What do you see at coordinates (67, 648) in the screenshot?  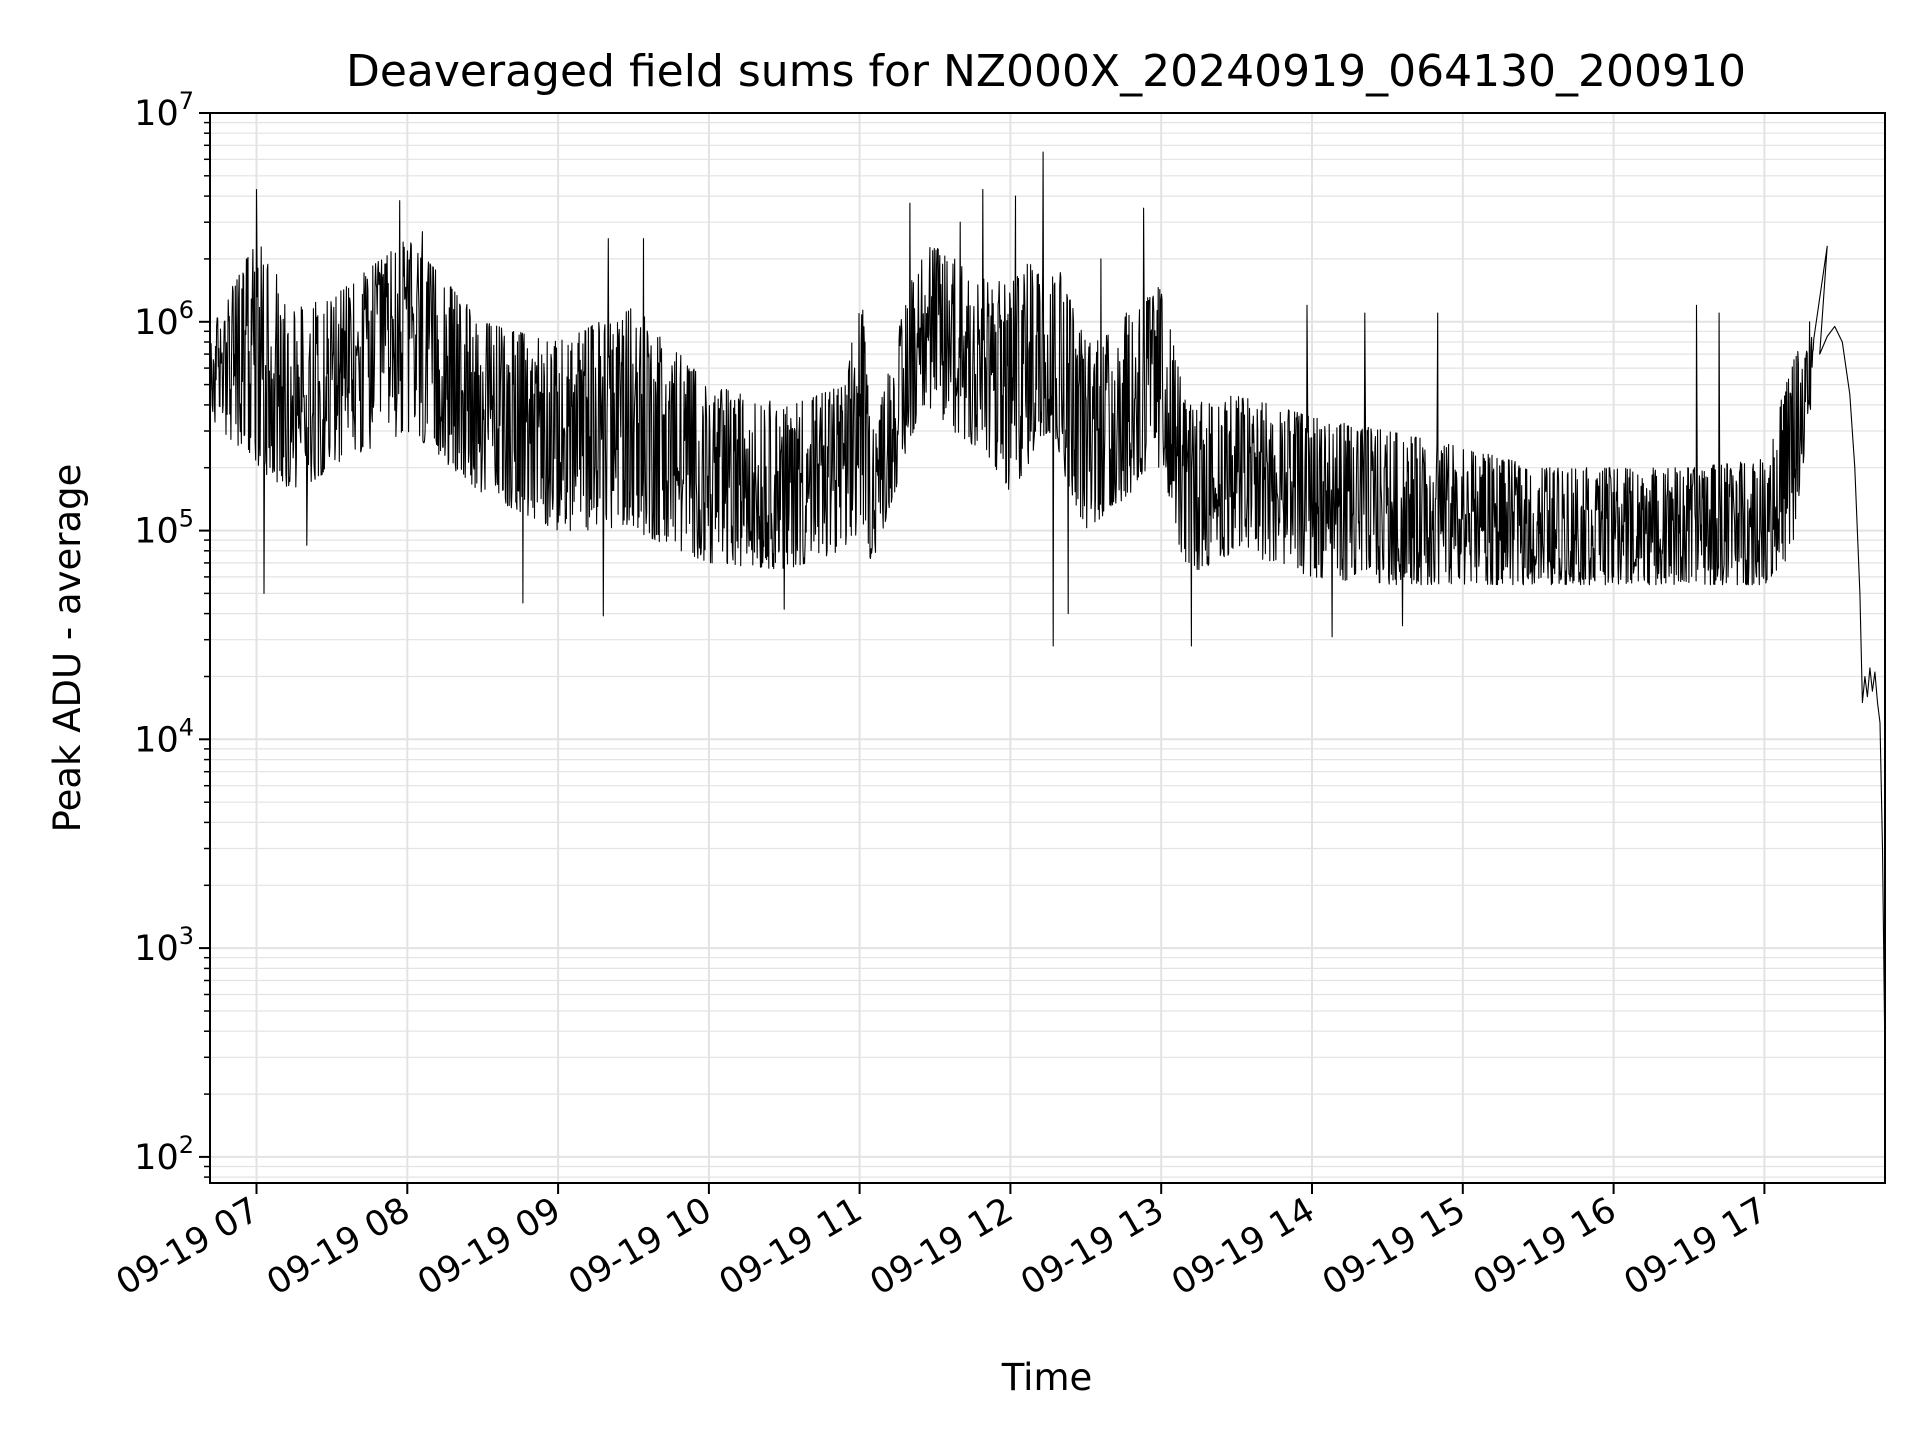 I see `y-axis-label: Peak ADU - average` at bounding box center [67, 648].